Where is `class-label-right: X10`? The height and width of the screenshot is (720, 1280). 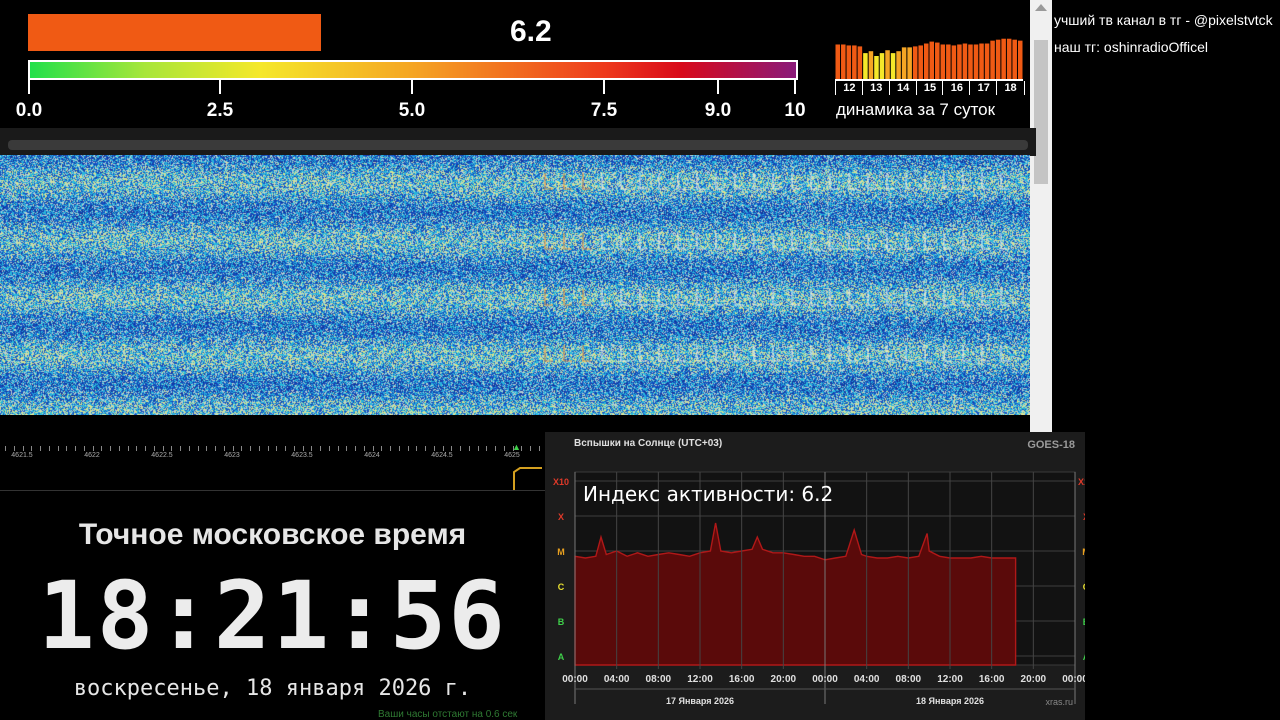 class-label-right: X10 is located at coordinates (1081, 482).